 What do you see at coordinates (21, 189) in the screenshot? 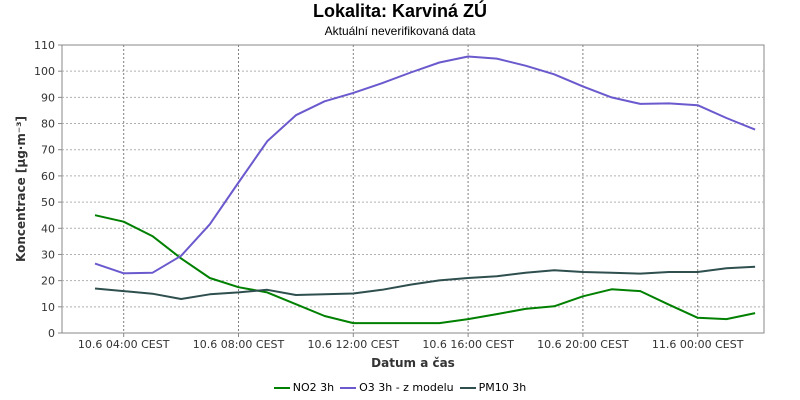
I see `y-axis-label: Koncentrace [µg·m⁻³]` at bounding box center [21, 189].